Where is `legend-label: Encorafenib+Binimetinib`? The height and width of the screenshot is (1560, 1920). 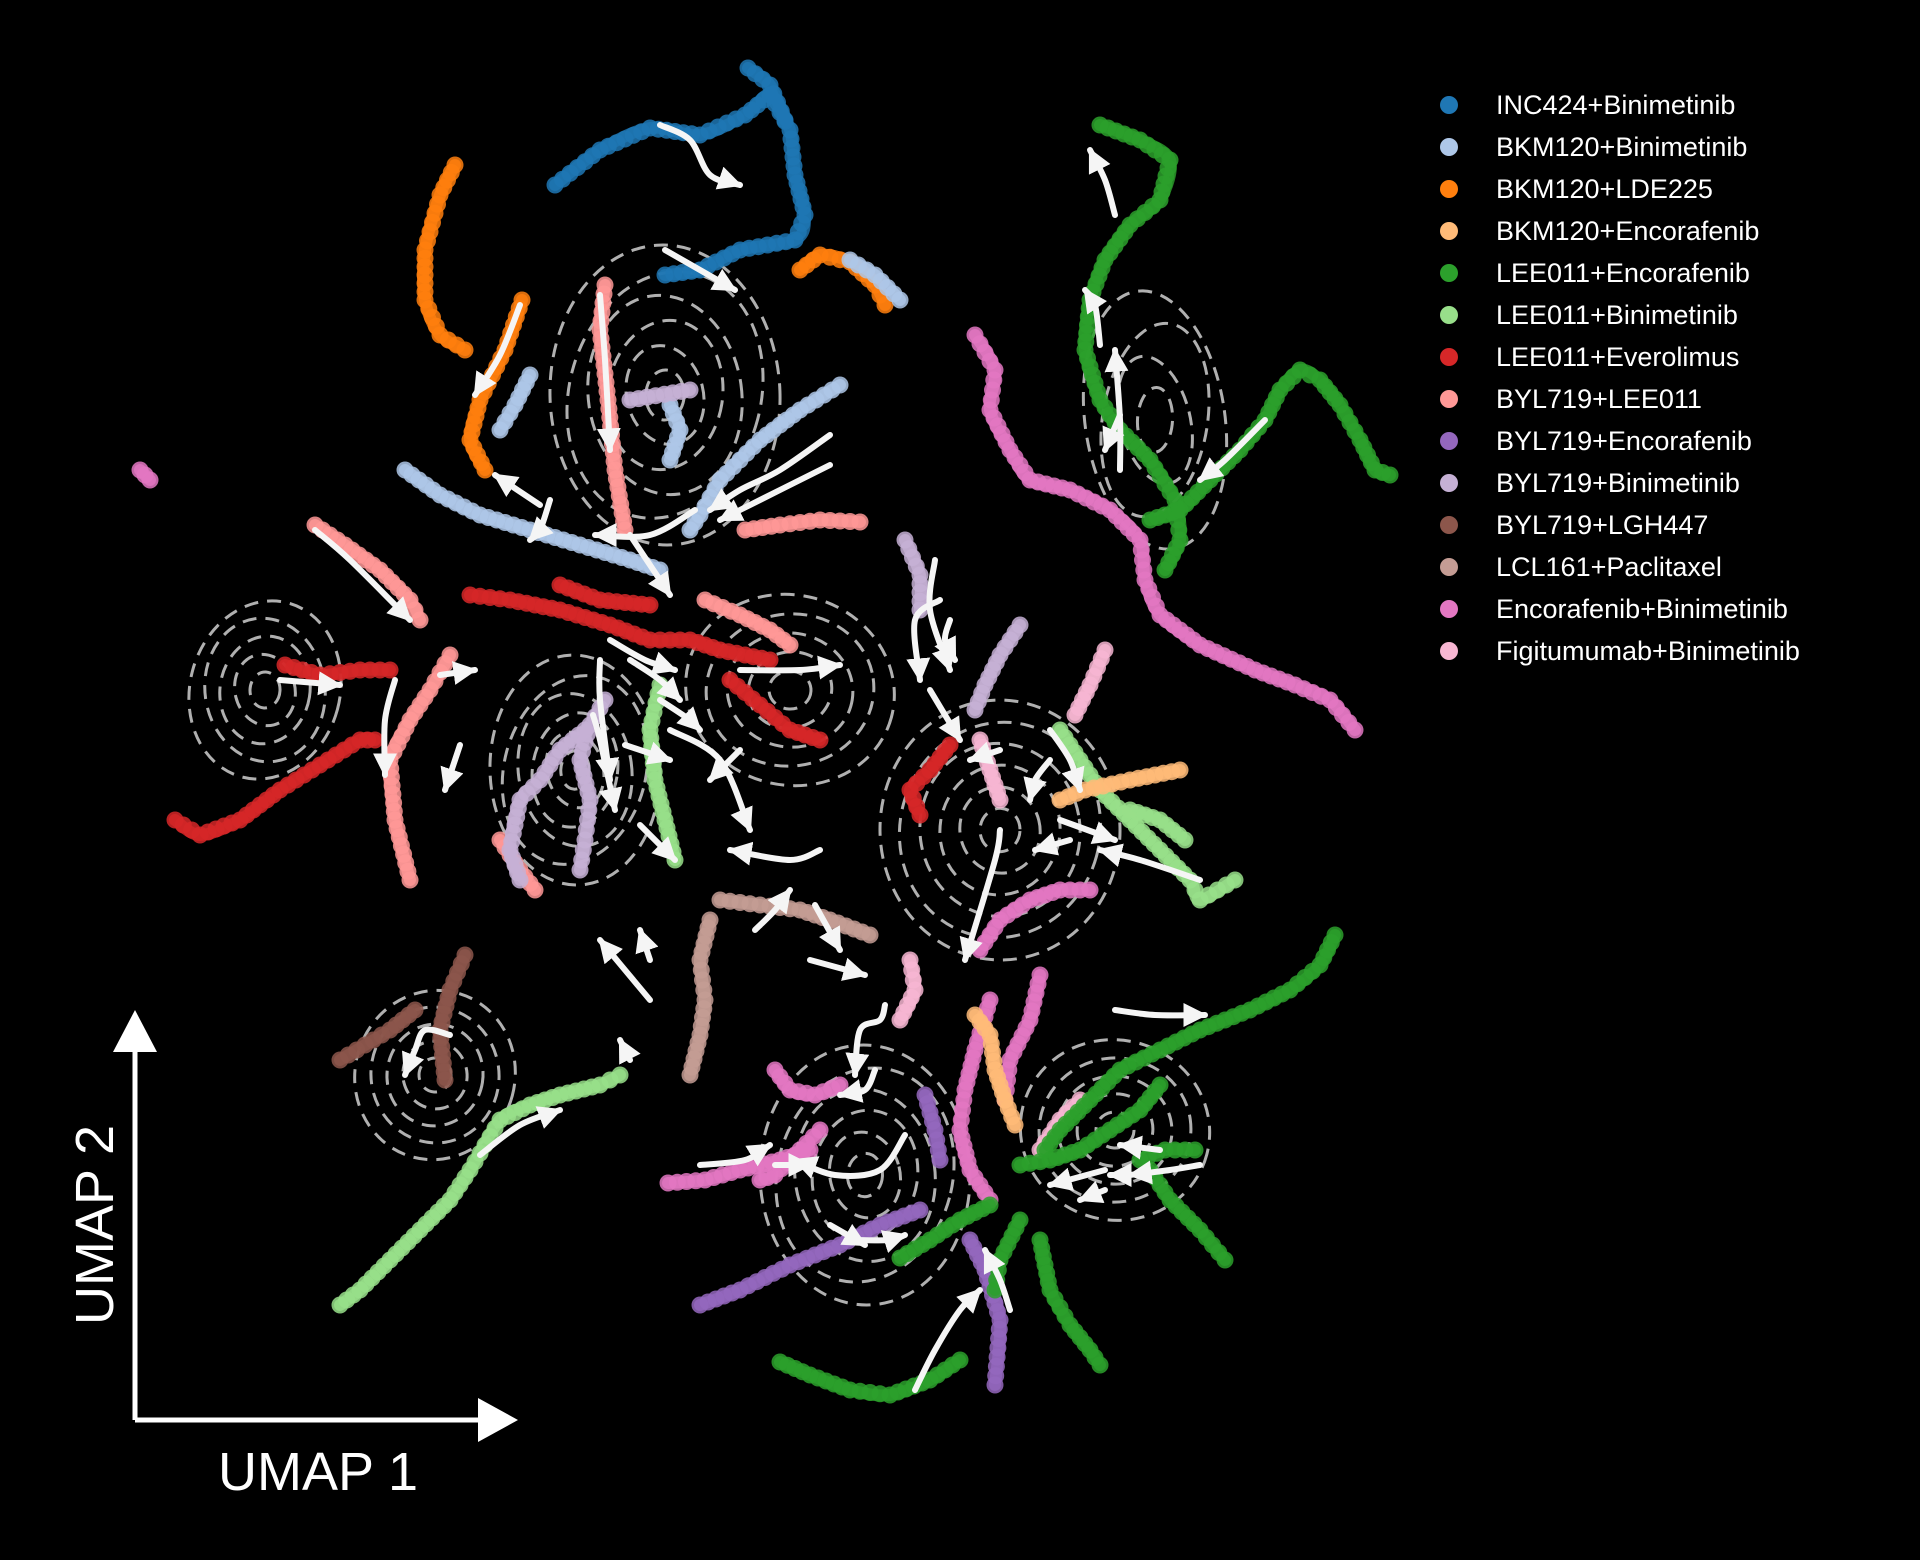 legend-label: Encorafenib+Binimetinib is located at coordinates (1642, 608).